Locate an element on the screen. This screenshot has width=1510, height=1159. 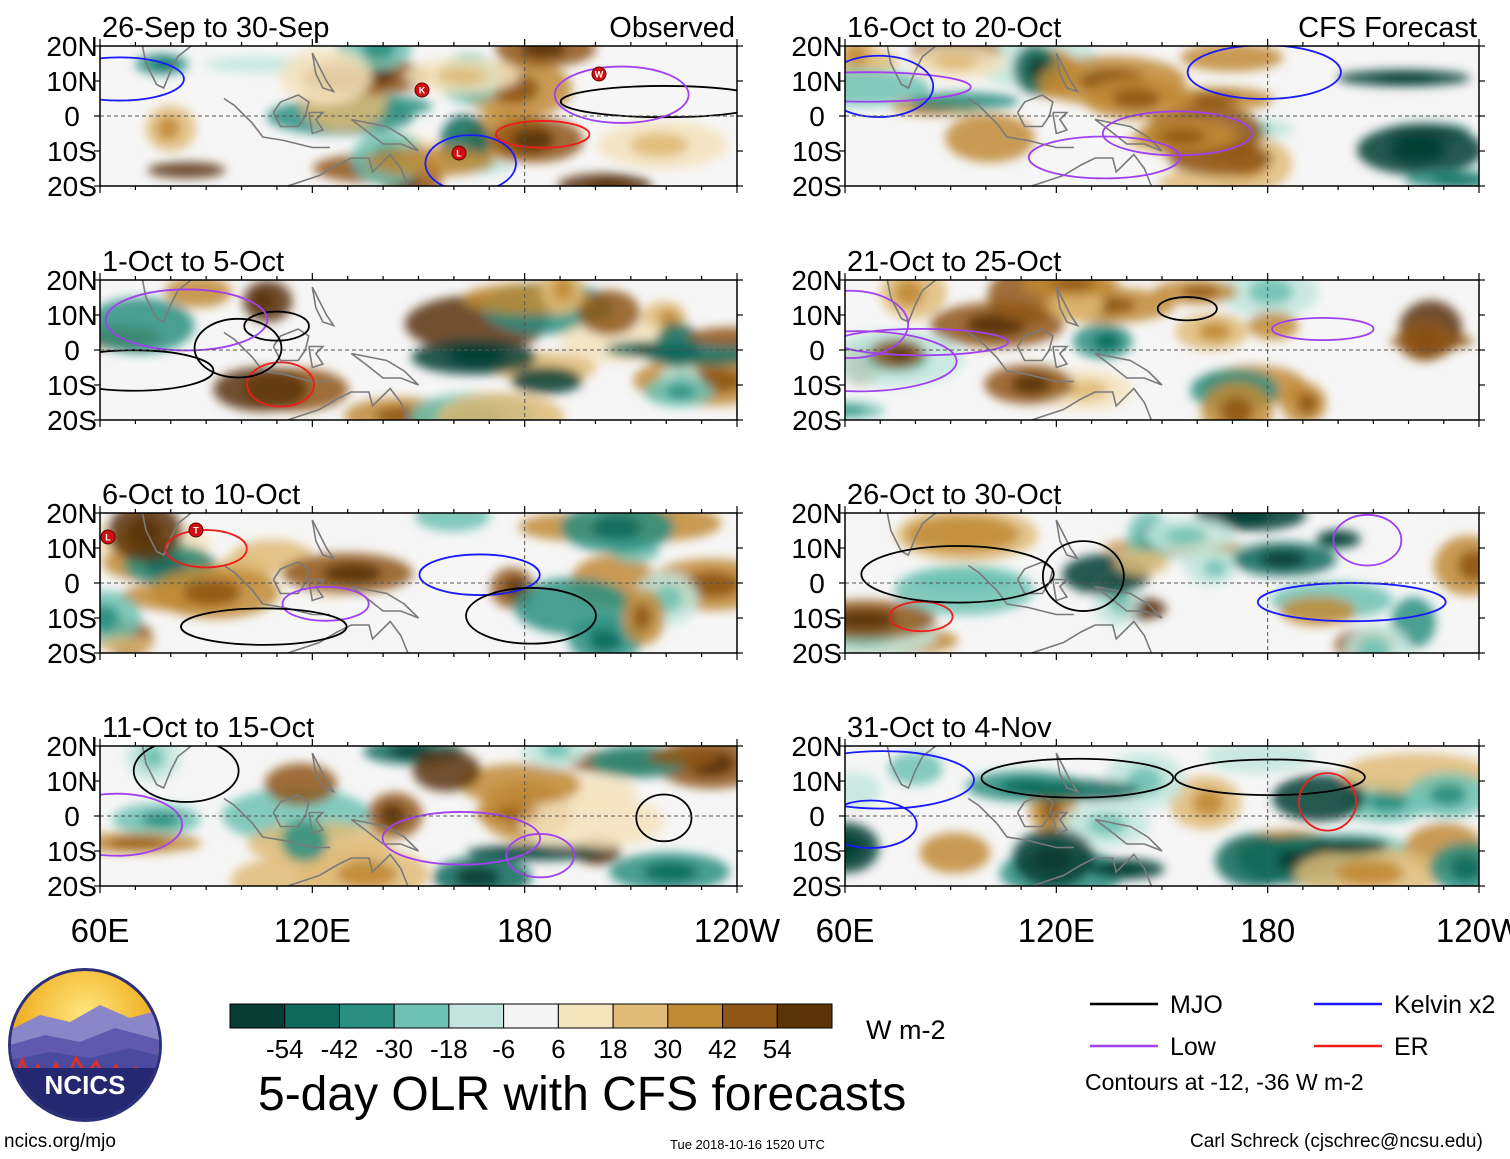
colorbar-tick-label: -6 is located at coordinates (503, 1049).